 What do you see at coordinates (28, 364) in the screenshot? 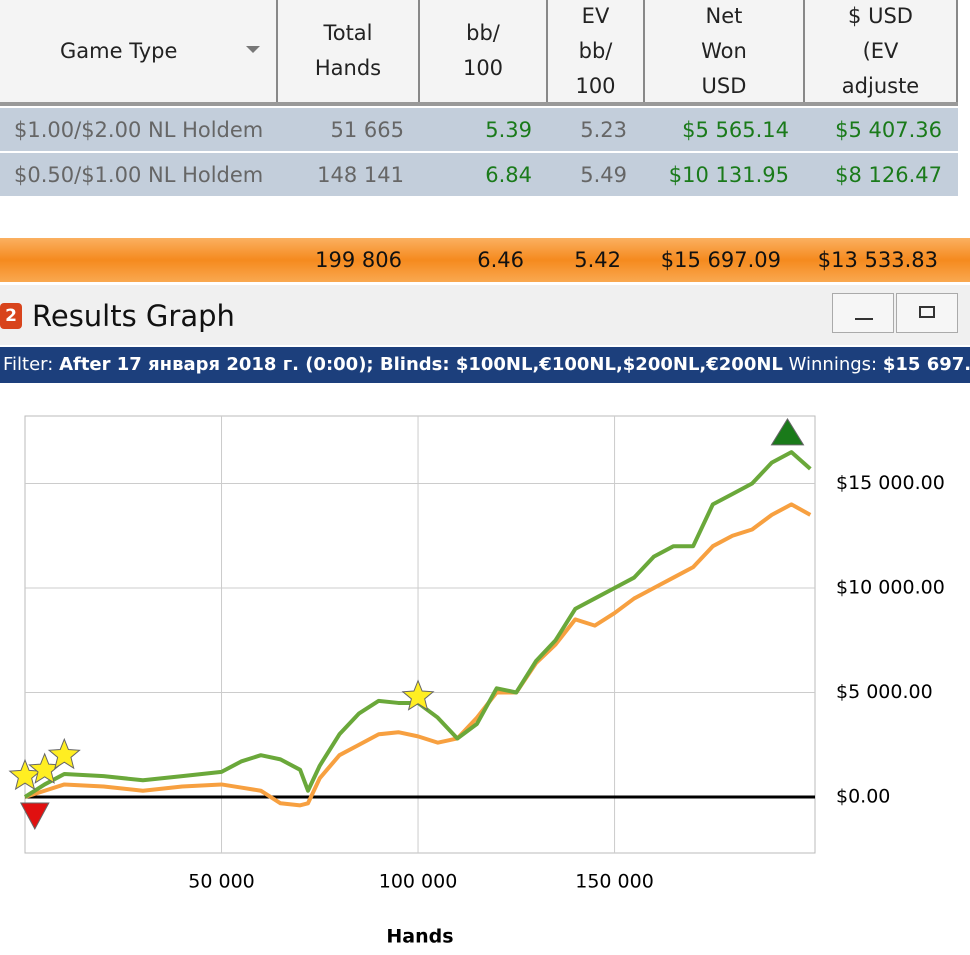
I see `filter-label: Filter:` at bounding box center [28, 364].